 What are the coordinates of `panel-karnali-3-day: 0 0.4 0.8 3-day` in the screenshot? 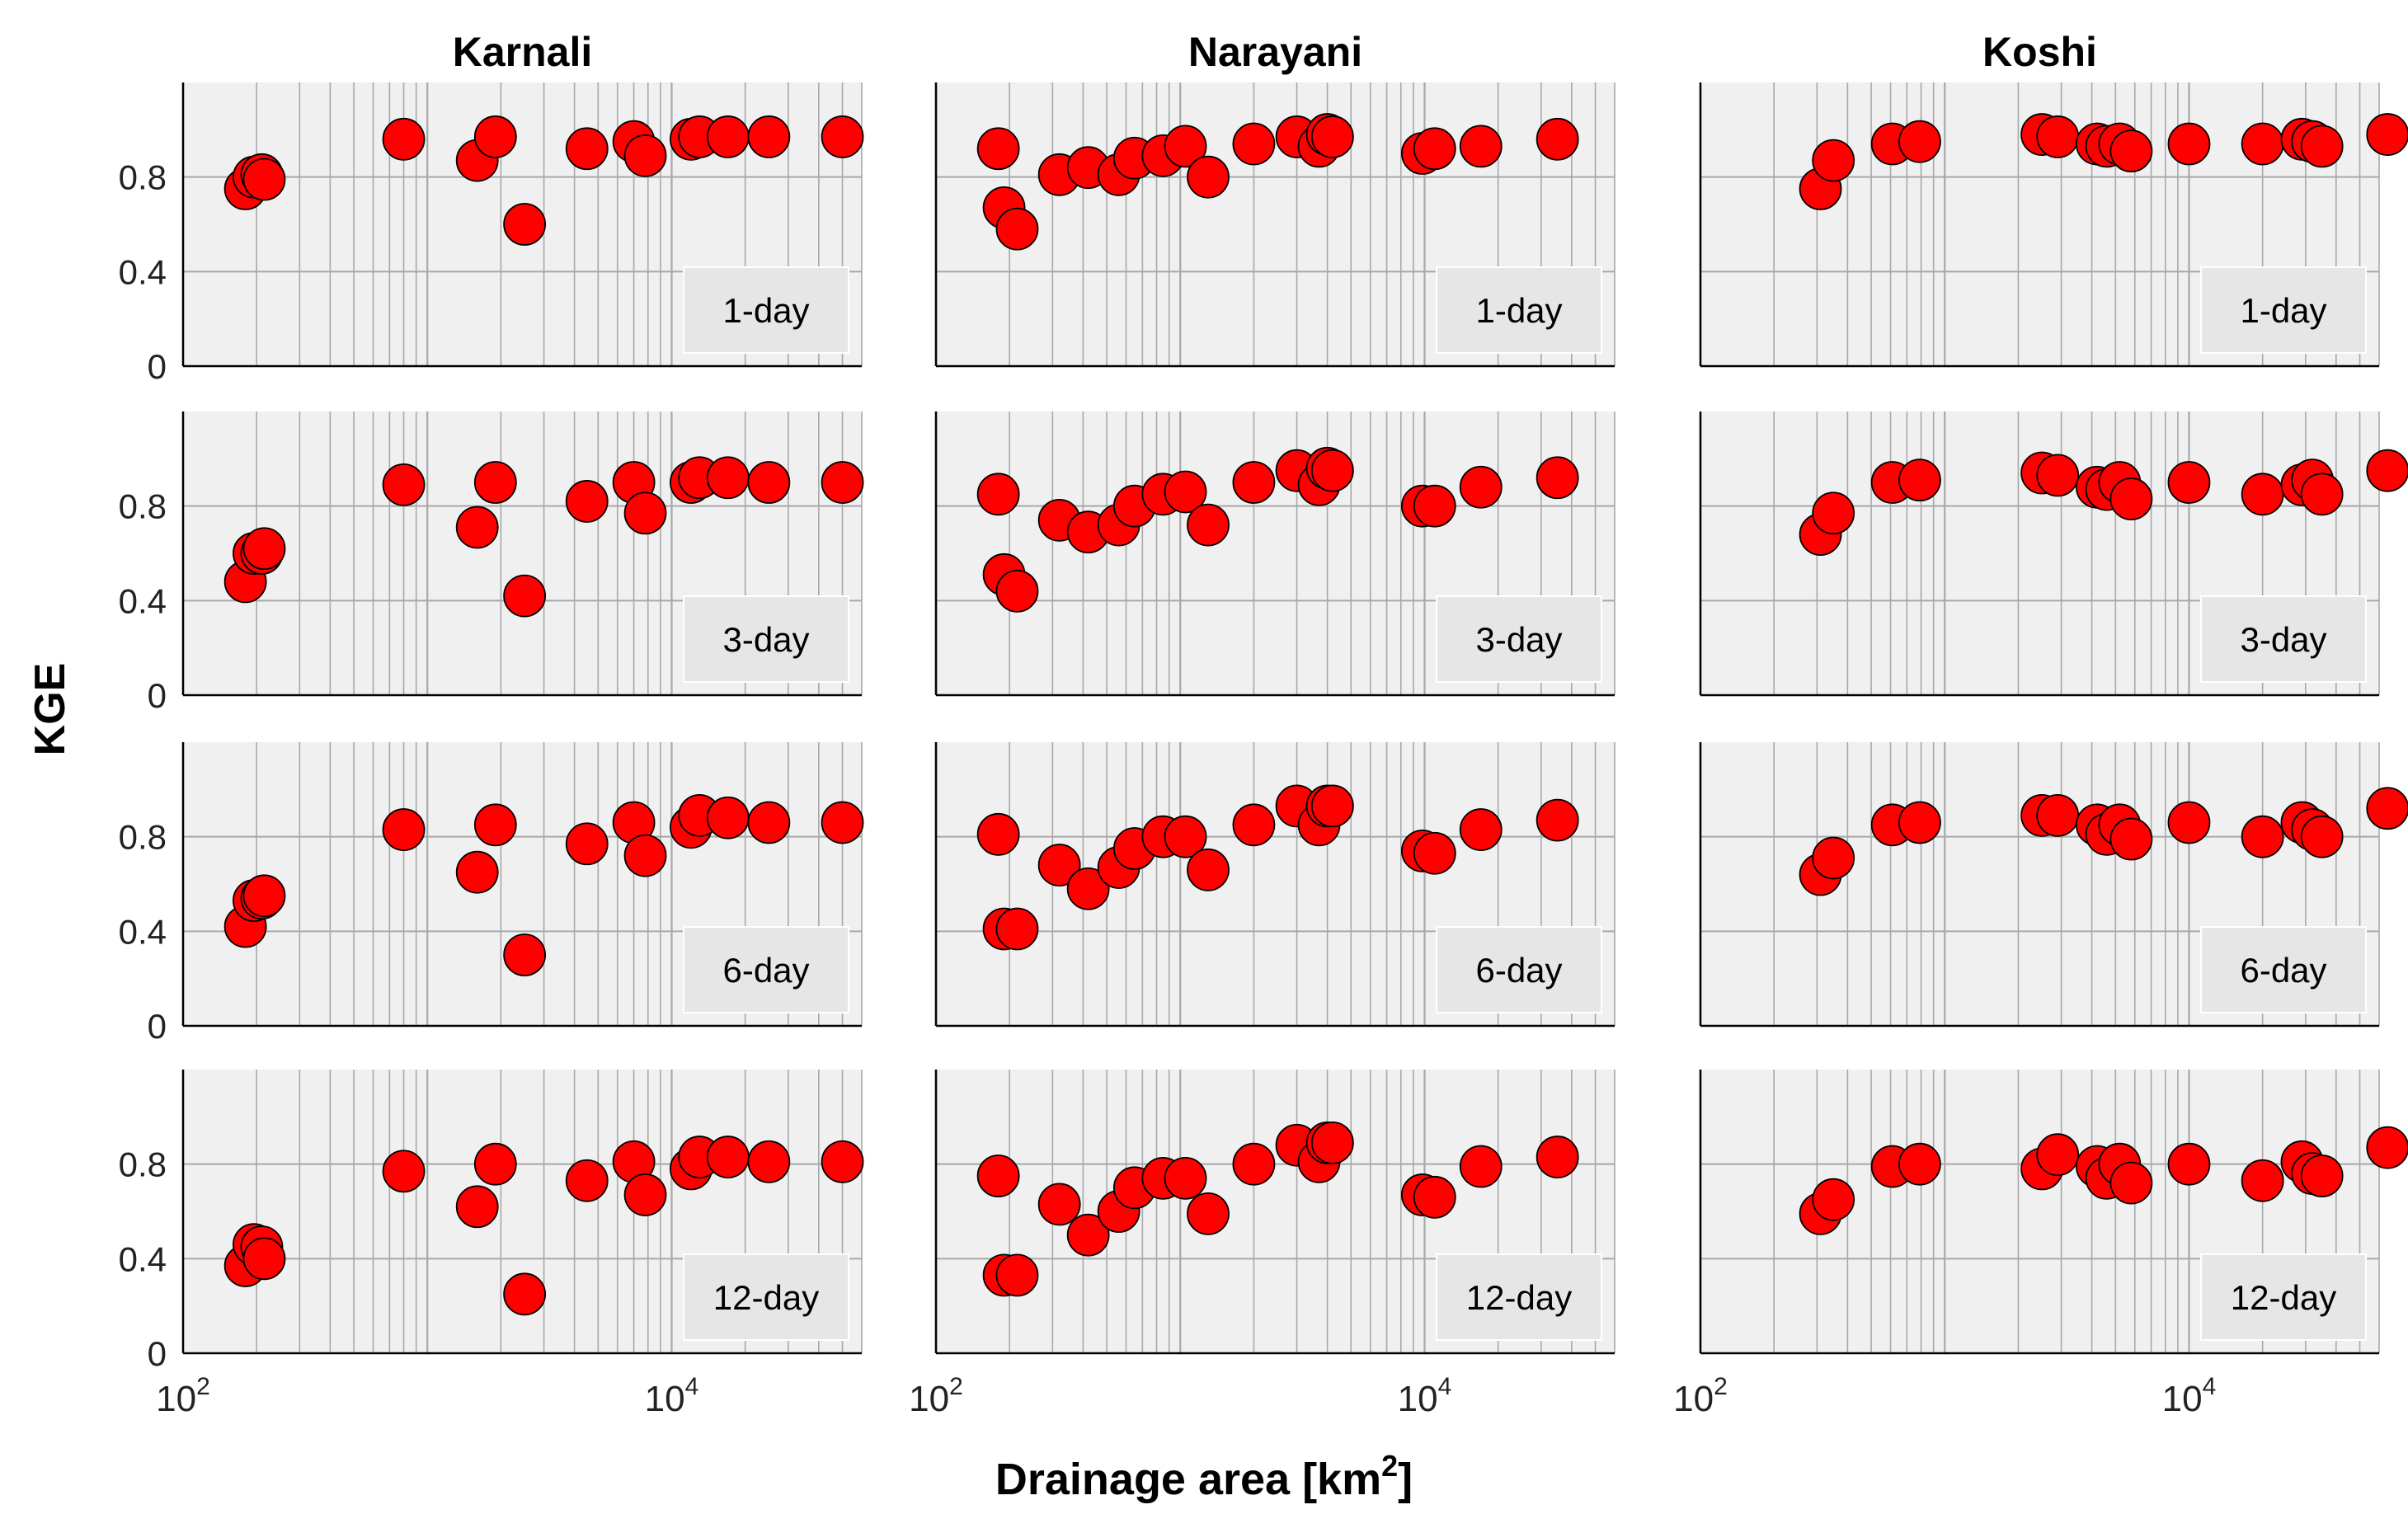 It's located at (492, 563).